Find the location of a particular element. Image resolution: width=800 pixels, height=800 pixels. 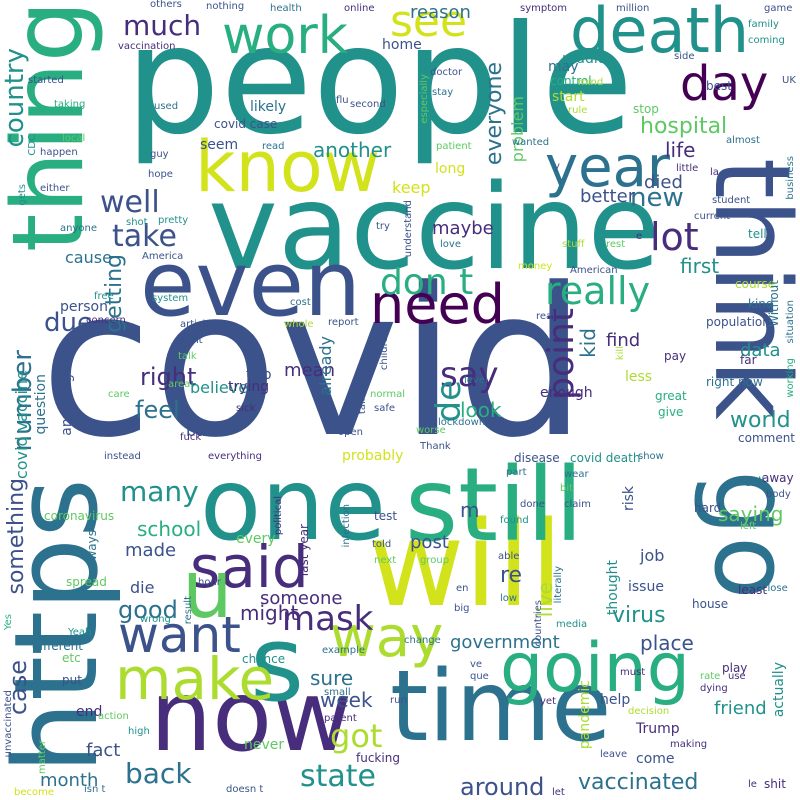

word: vaccine is located at coordinates (434, 227).